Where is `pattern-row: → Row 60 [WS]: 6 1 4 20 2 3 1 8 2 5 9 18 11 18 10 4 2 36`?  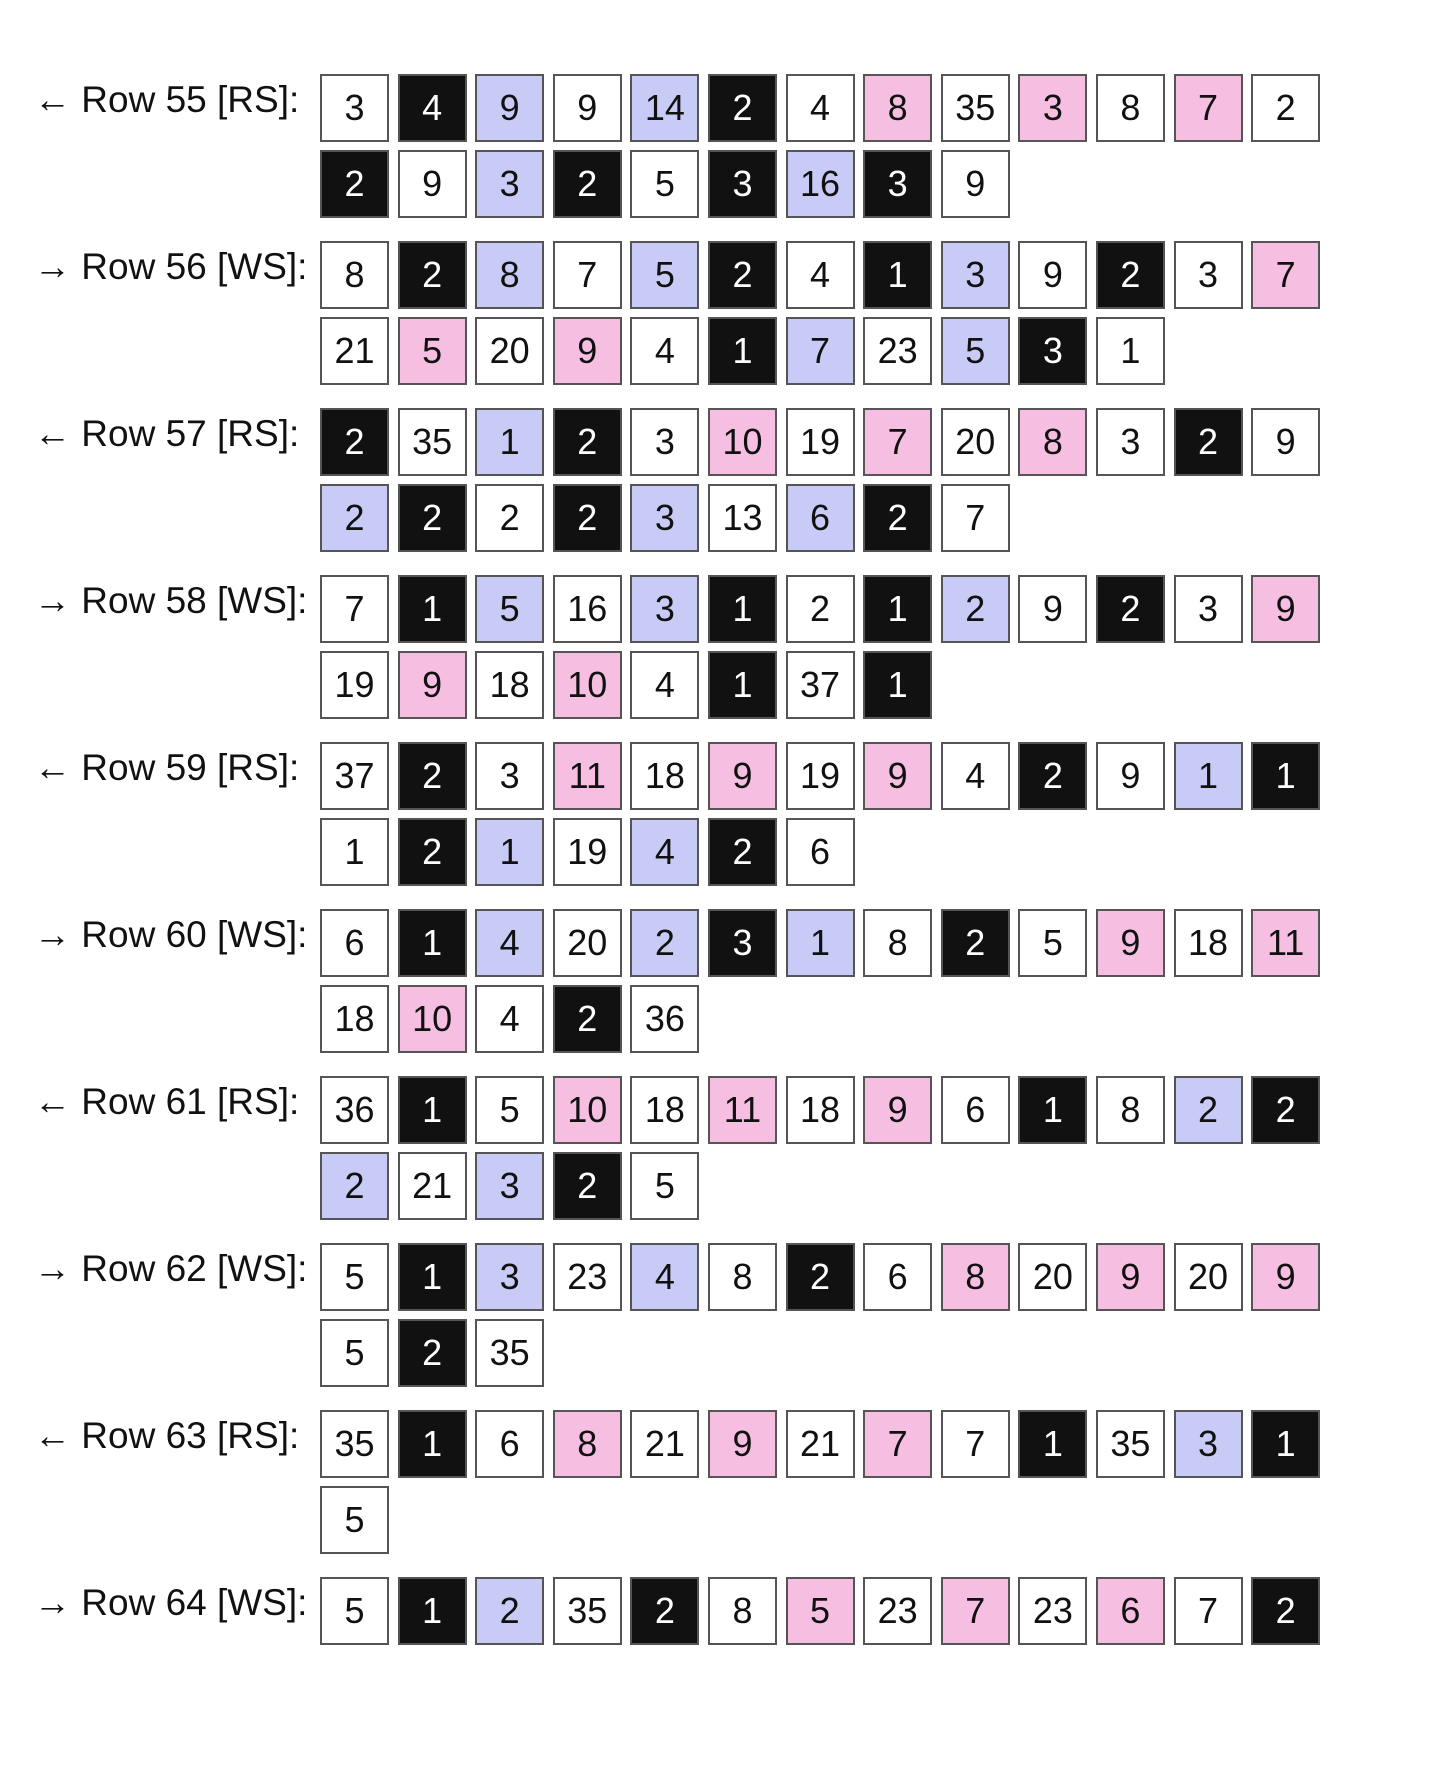
pattern-row: → Row 60 [WS]: 6 1 4 20 2 3 1 8 2 5 9 18 11 18 10 4 2 36 is located at coordinates (722, 981).